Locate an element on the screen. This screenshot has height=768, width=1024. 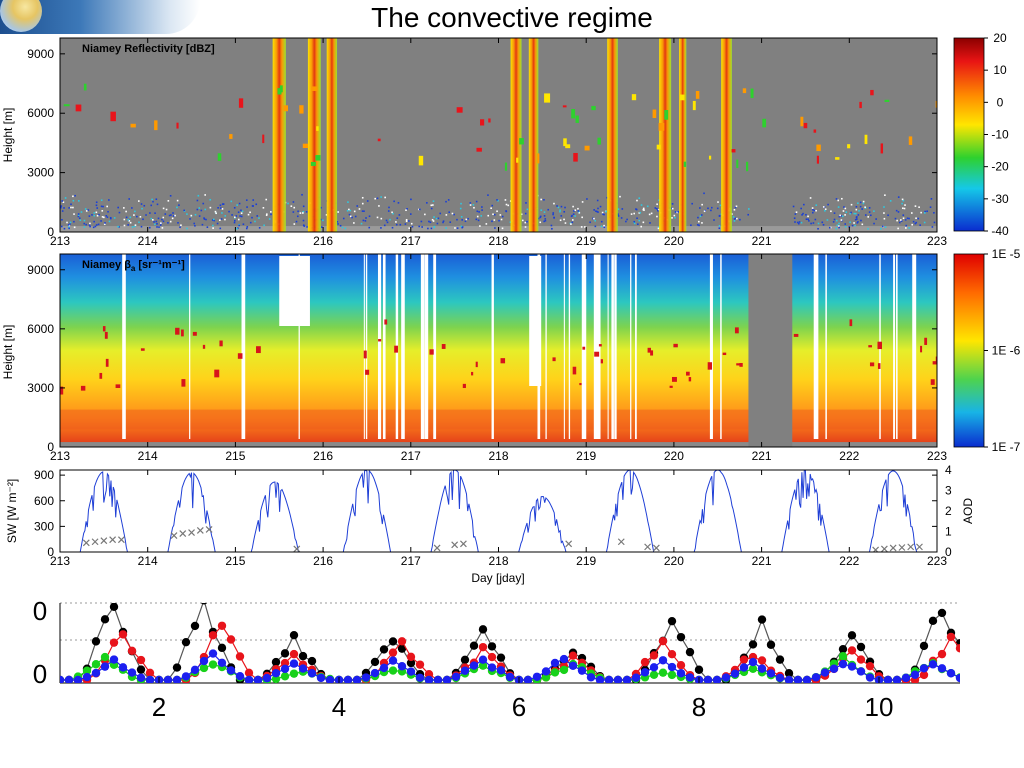
x-tick-label: 222 is located at coordinates (849, 456).